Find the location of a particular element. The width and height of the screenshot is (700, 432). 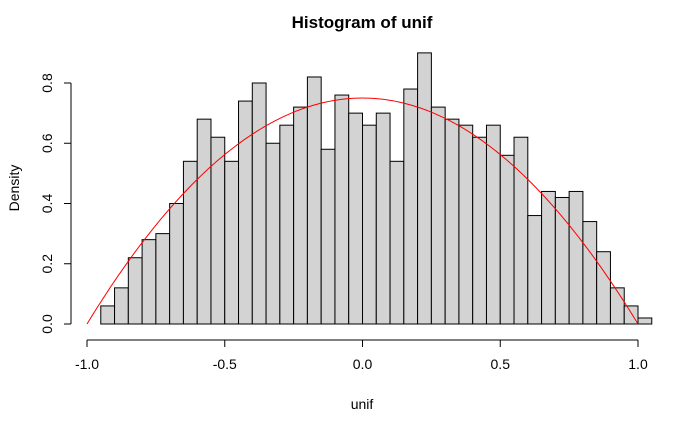

y-axis: 0.0 0.2 0.4 0.6 0.8 is located at coordinates (55, 203).